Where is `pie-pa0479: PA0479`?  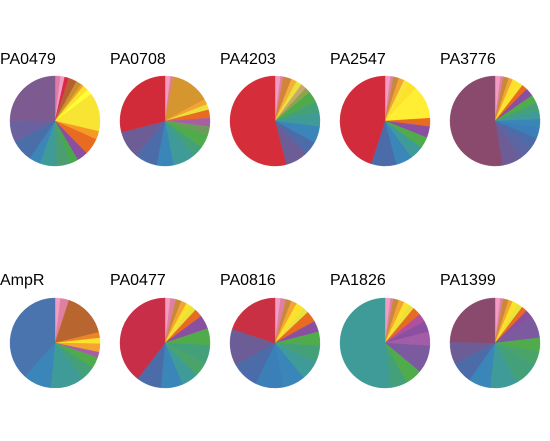
pie-pa0479: PA0479 is located at coordinates (50, 109).